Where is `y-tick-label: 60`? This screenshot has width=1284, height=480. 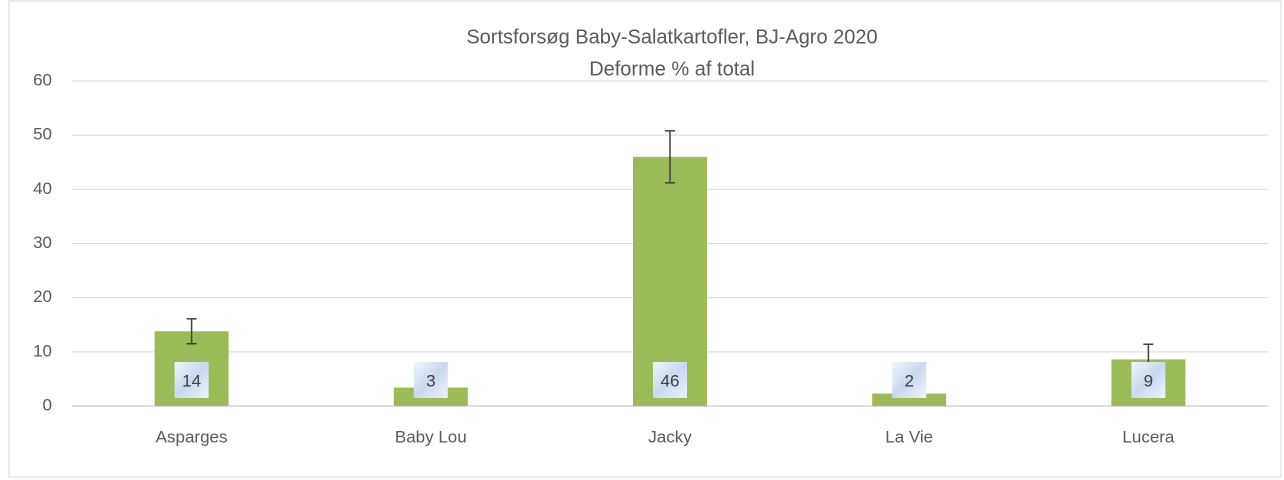
y-tick-label: 60 is located at coordinates (42, 79).